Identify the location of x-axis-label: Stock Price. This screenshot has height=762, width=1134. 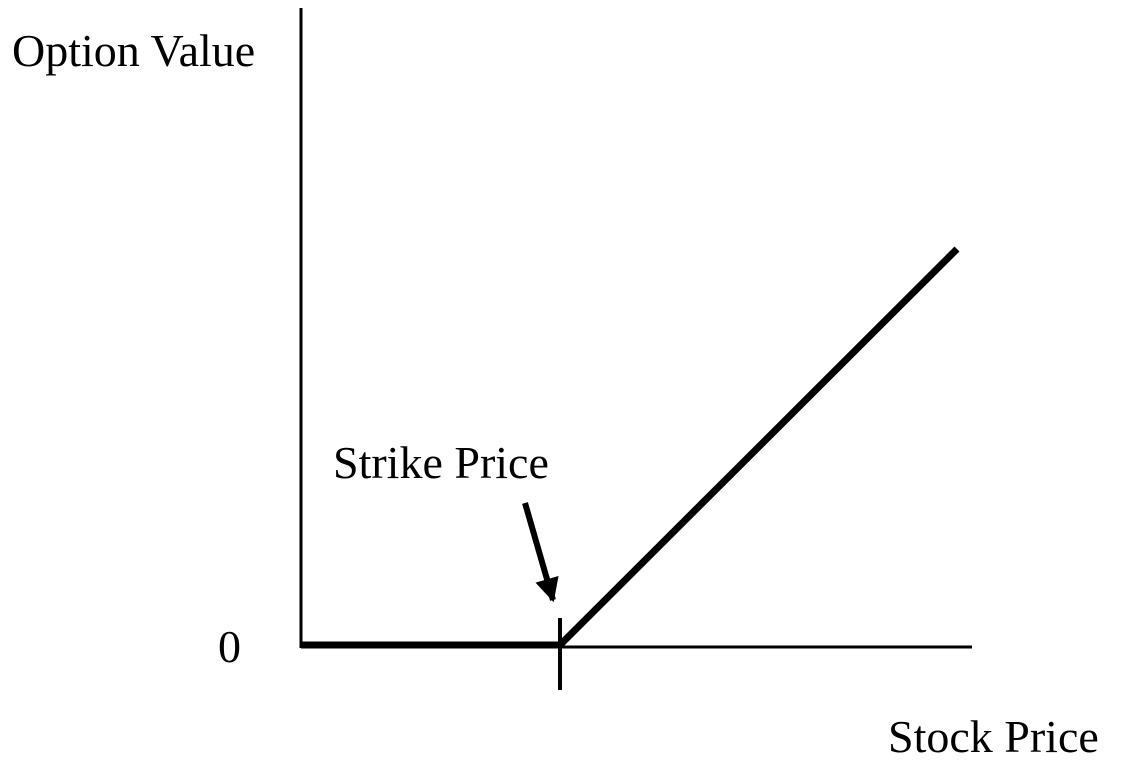
(993, 736).